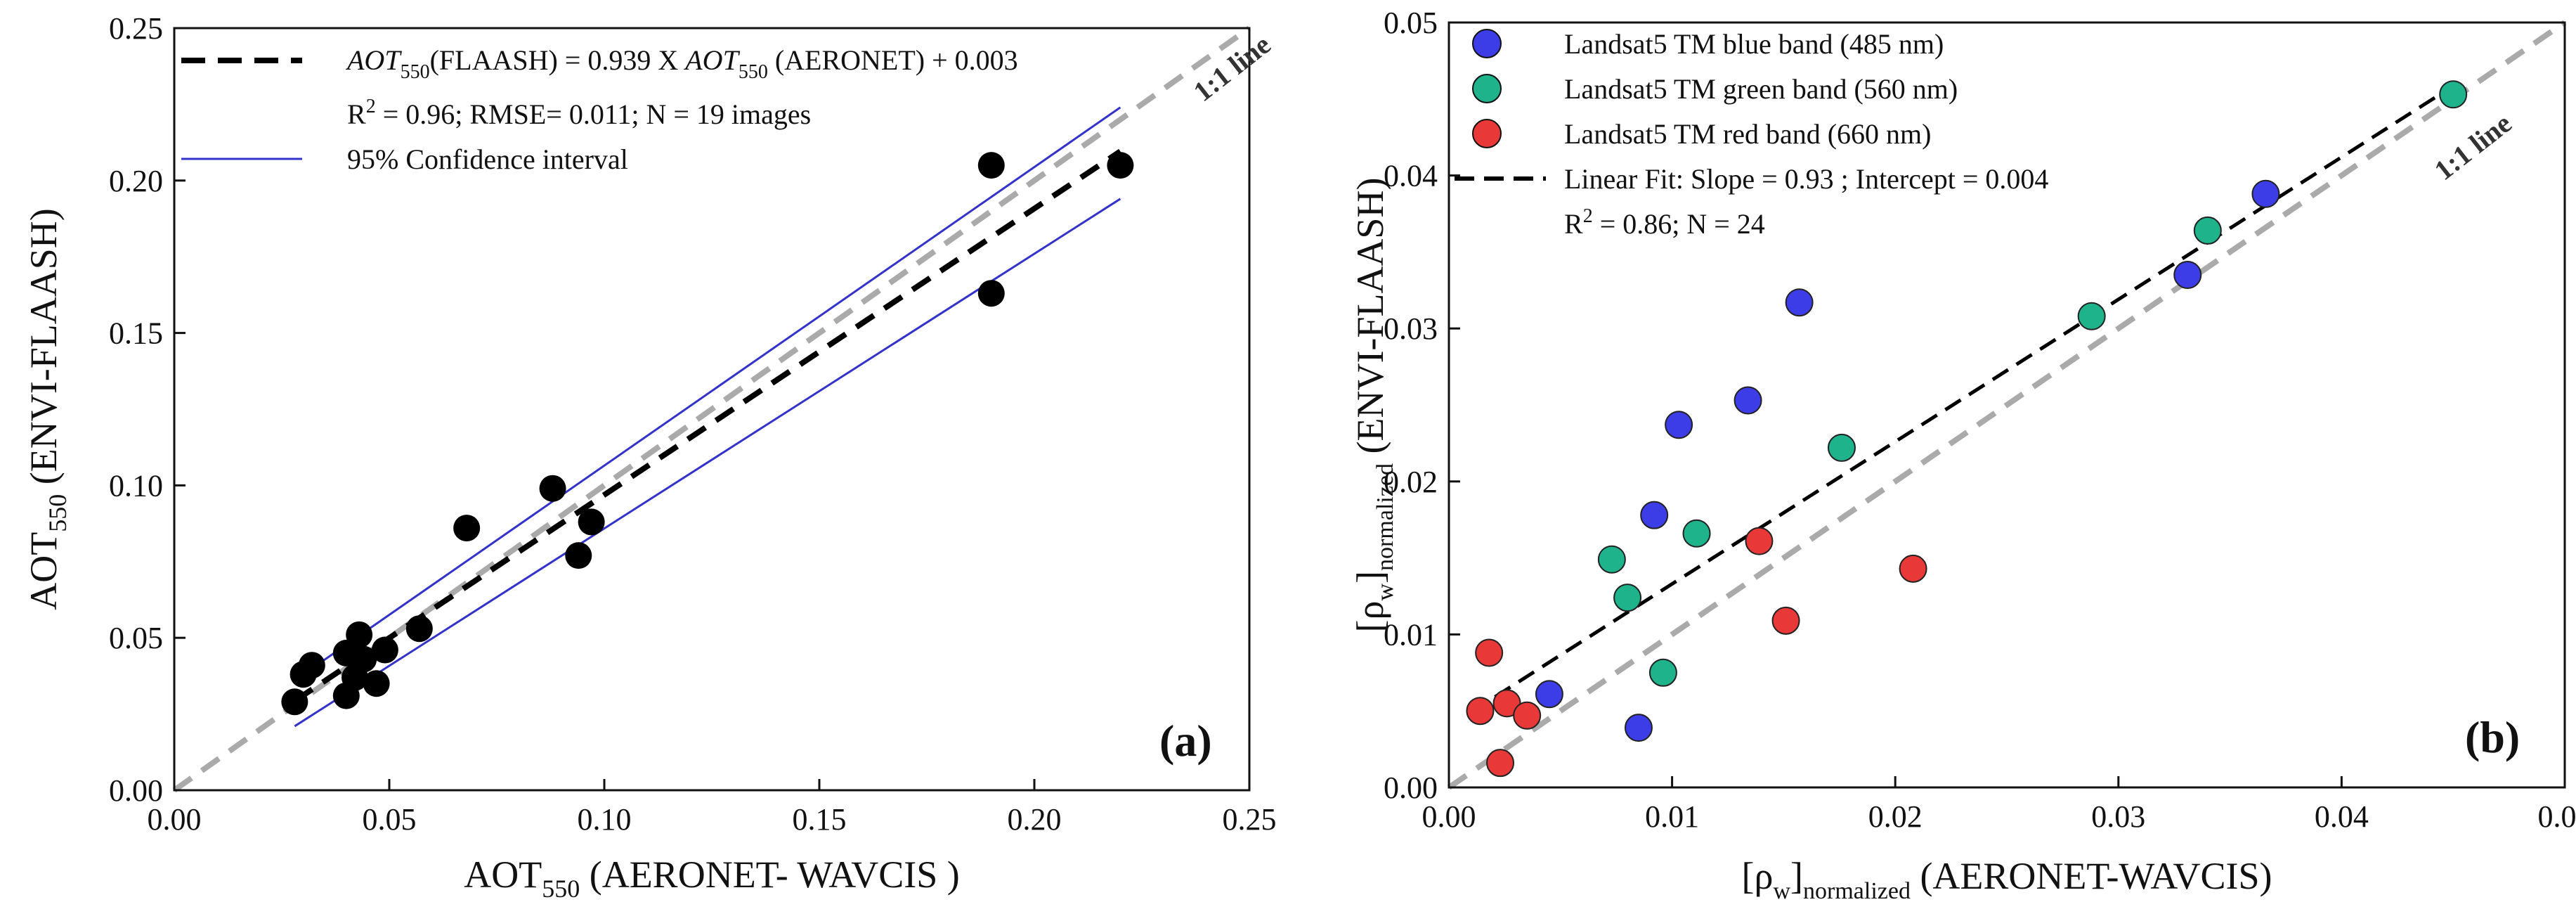  Describe the element at coordinates (136, 638) in the screenshot. I see `panel-a-y-tick-label: 0.05` at that location.